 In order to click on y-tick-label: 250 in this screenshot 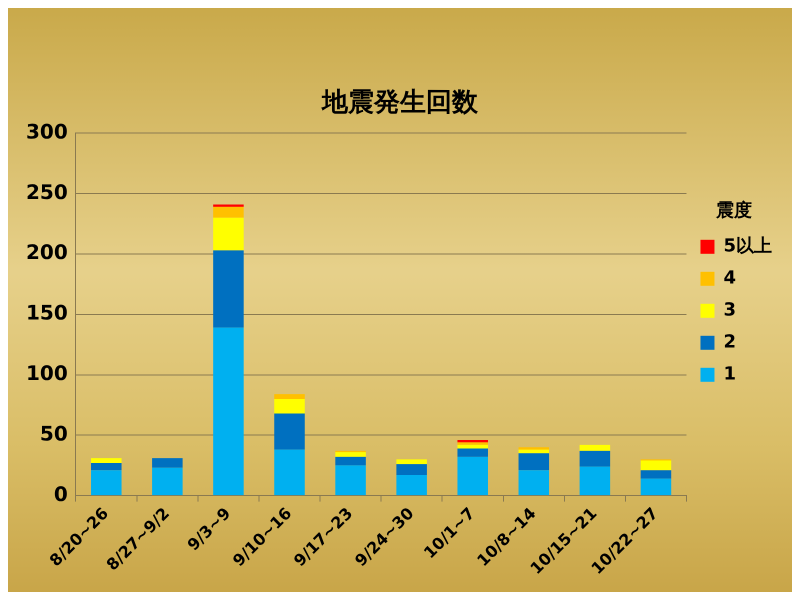, I will do `click(47, 192)`.